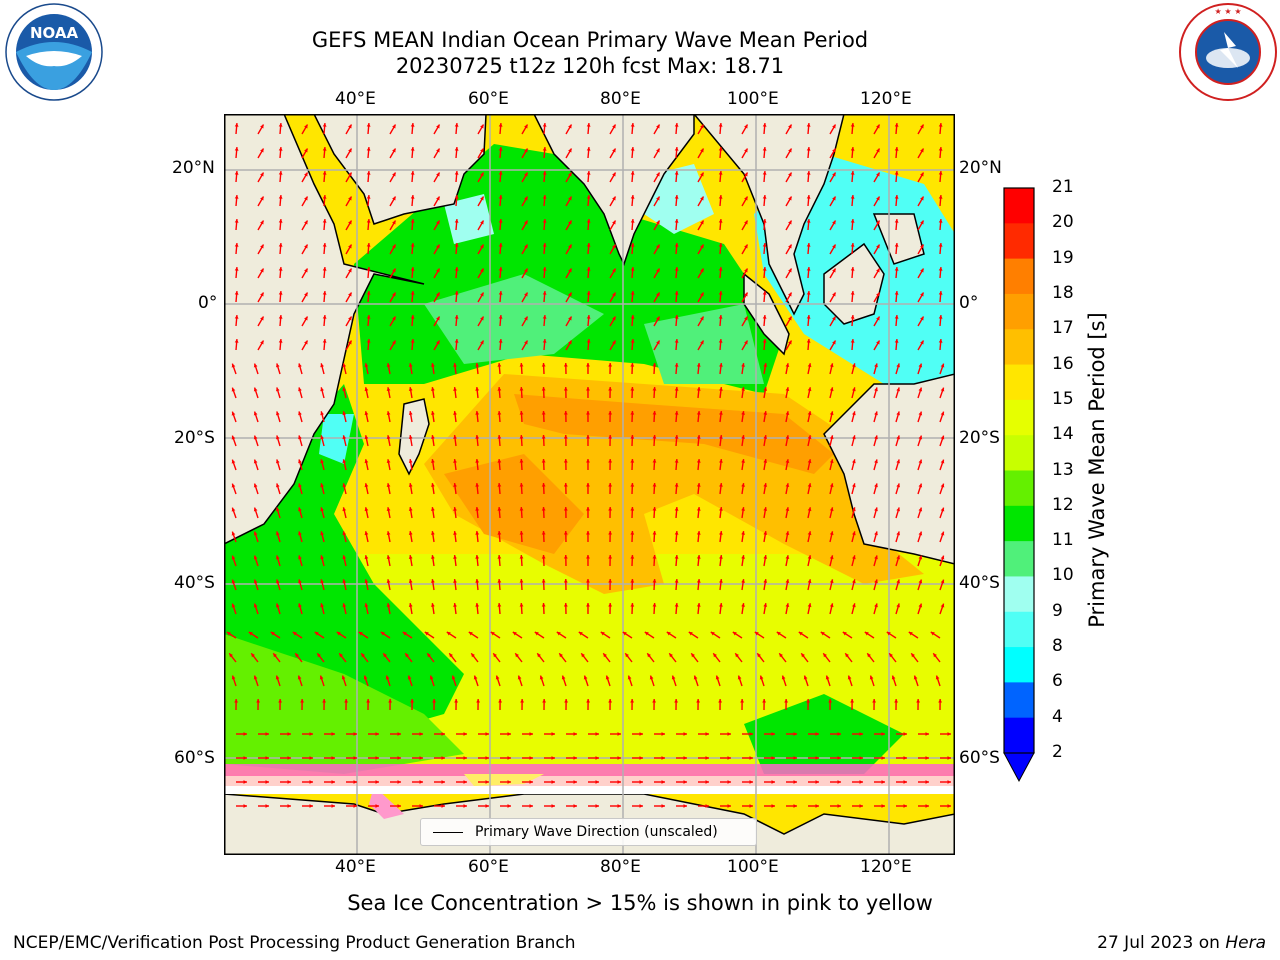 The width and height of the screenshot is (1280, 960). Describe the element at coordinates (1019, 417) in the screenshot. I see `colorbar-segment` at that location.